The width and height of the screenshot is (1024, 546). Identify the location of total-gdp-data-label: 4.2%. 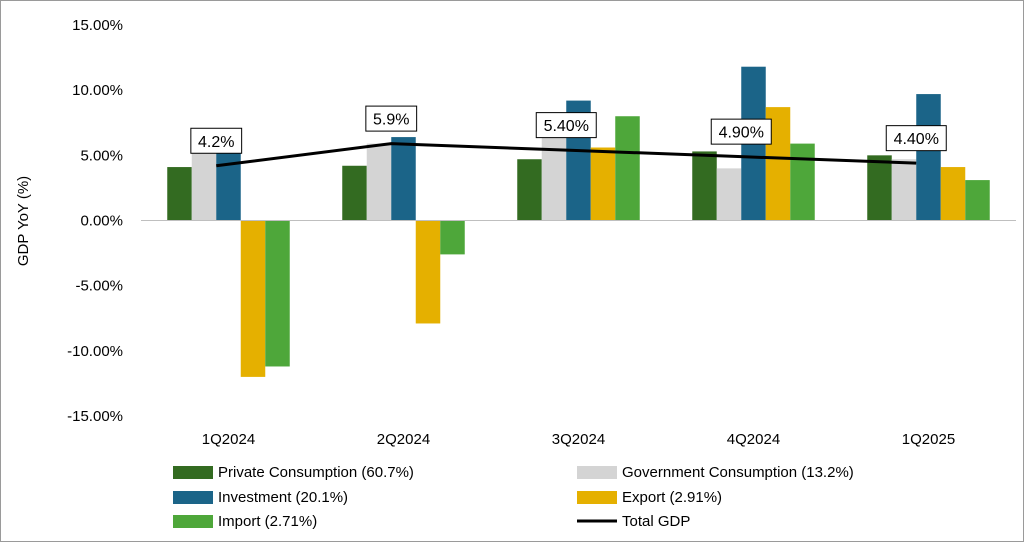
(216, 142).